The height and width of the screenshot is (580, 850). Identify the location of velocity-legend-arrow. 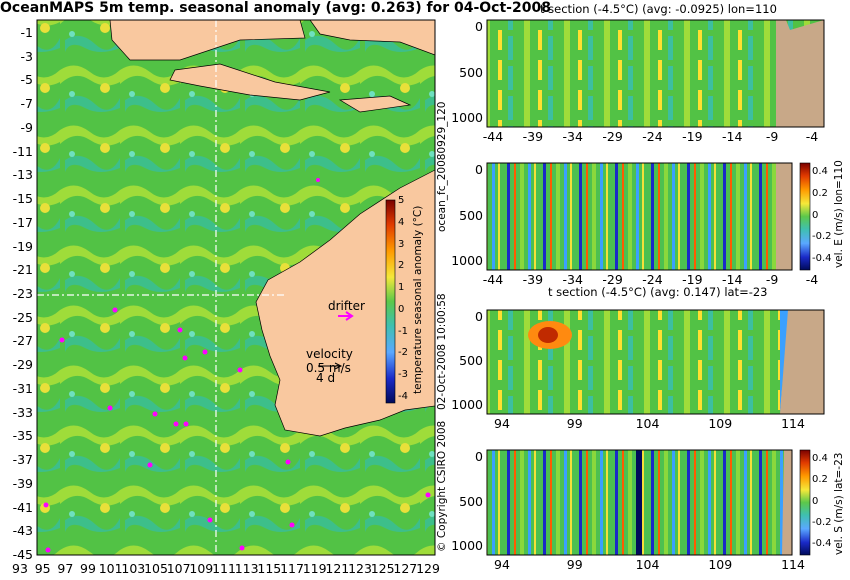
(330, 366).